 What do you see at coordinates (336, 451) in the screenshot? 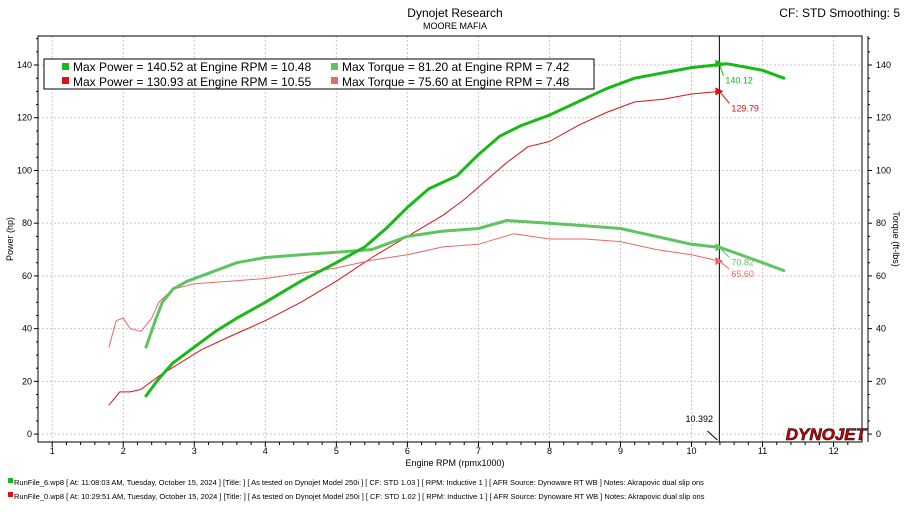
I see `x-tick-label: 5` at bounding box center [336, 451].